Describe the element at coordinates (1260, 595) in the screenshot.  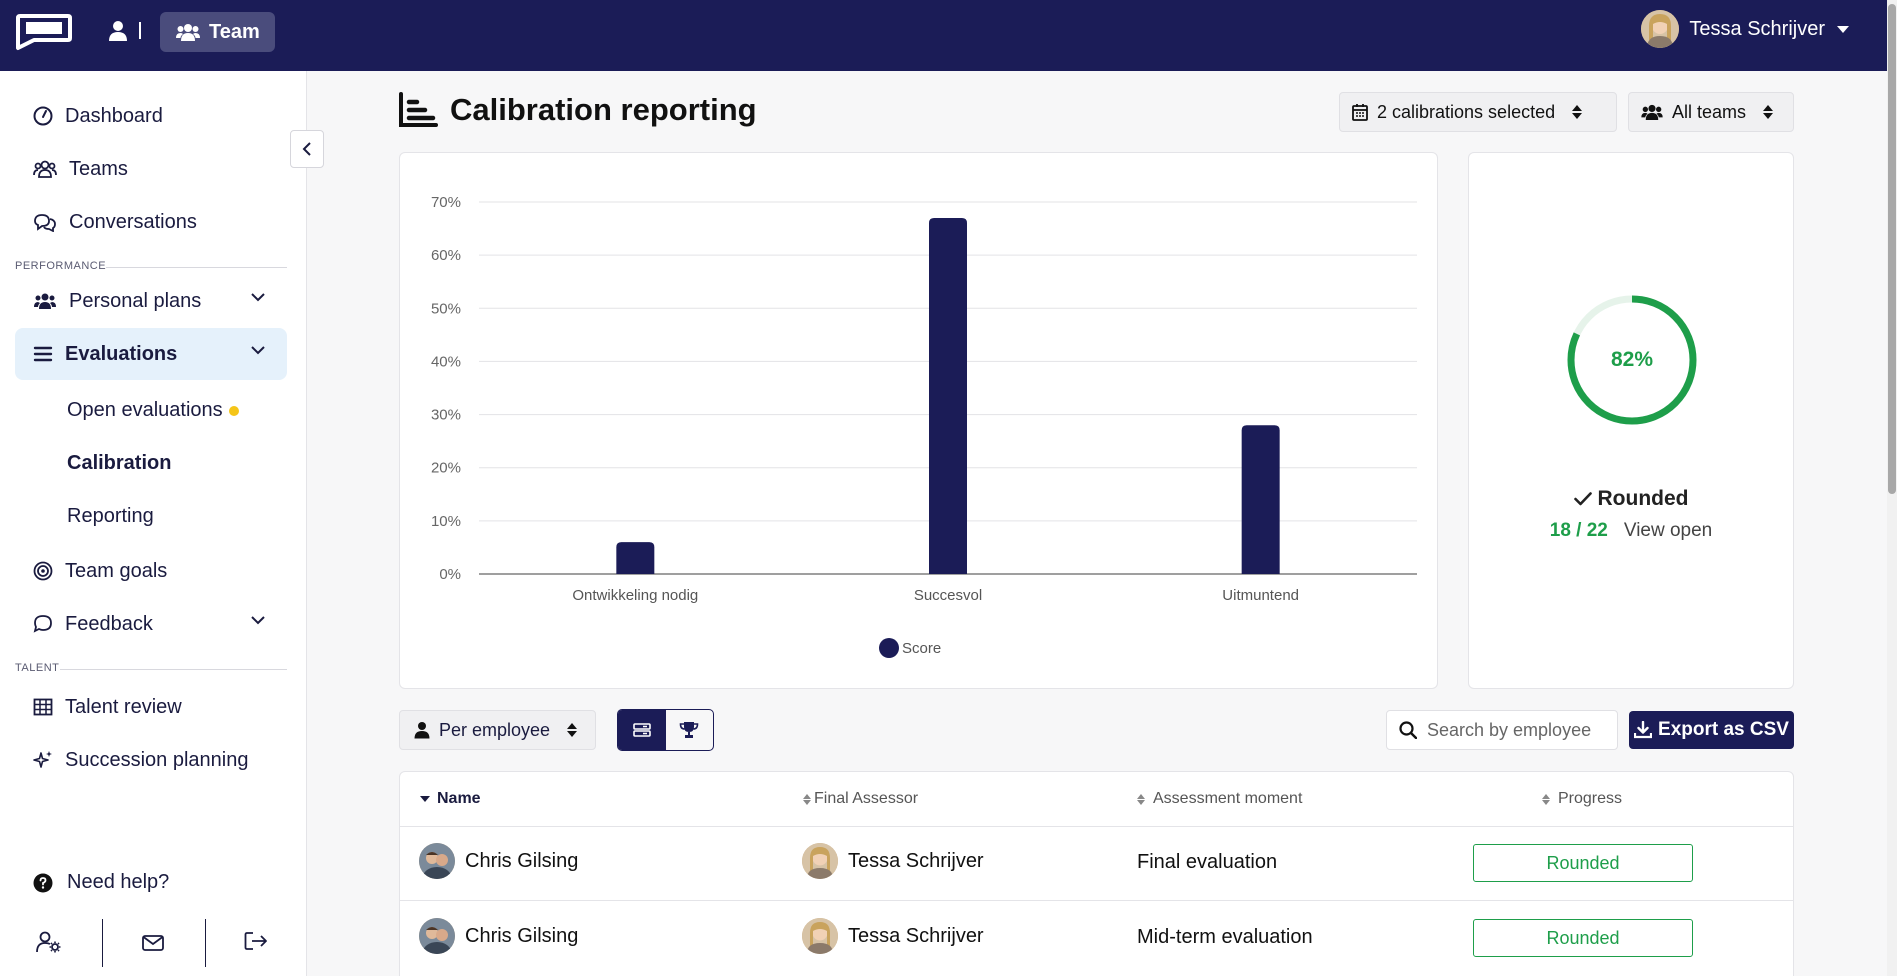
I see `x-tick-label: Uitmuntend` at that location.